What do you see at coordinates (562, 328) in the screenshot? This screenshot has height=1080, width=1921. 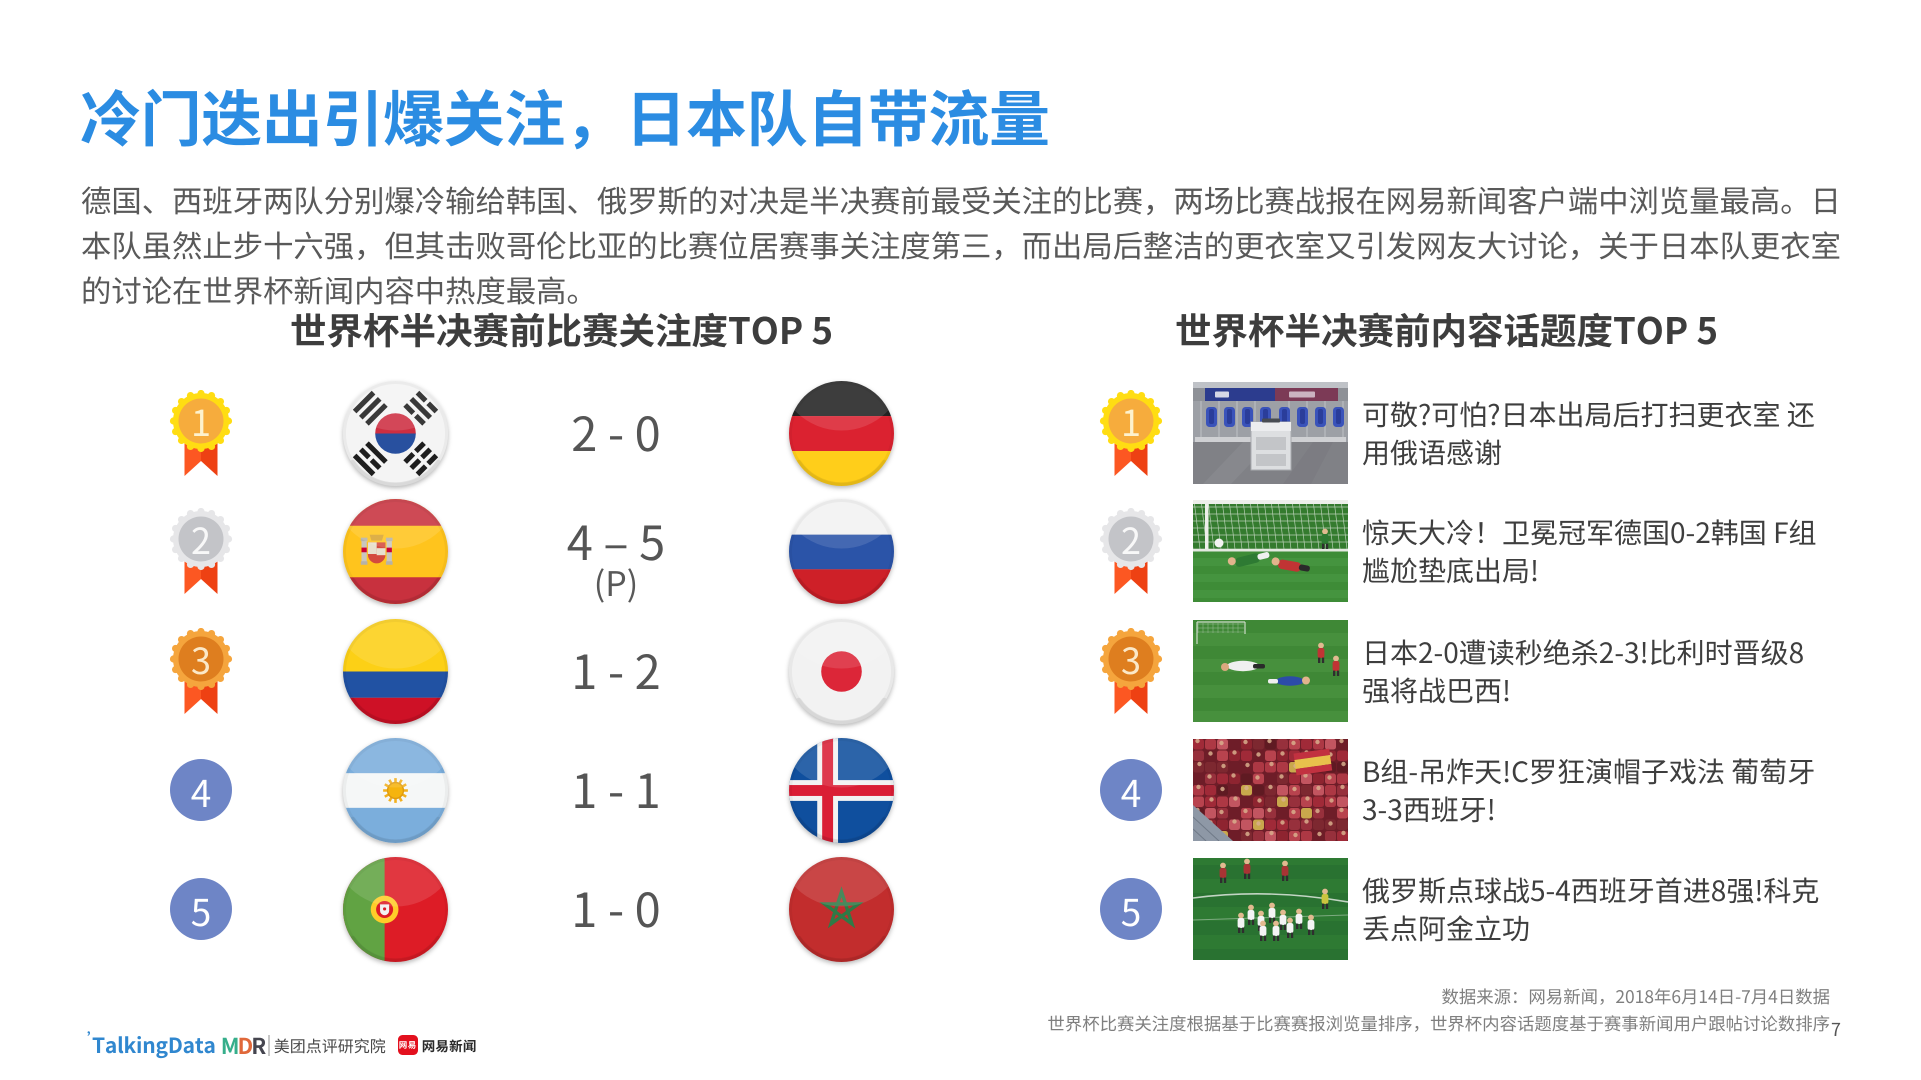 I see `left-panel-heading: 世界杯半决赛前比赛关注度TOP 5` at bounding box center [562, 328].